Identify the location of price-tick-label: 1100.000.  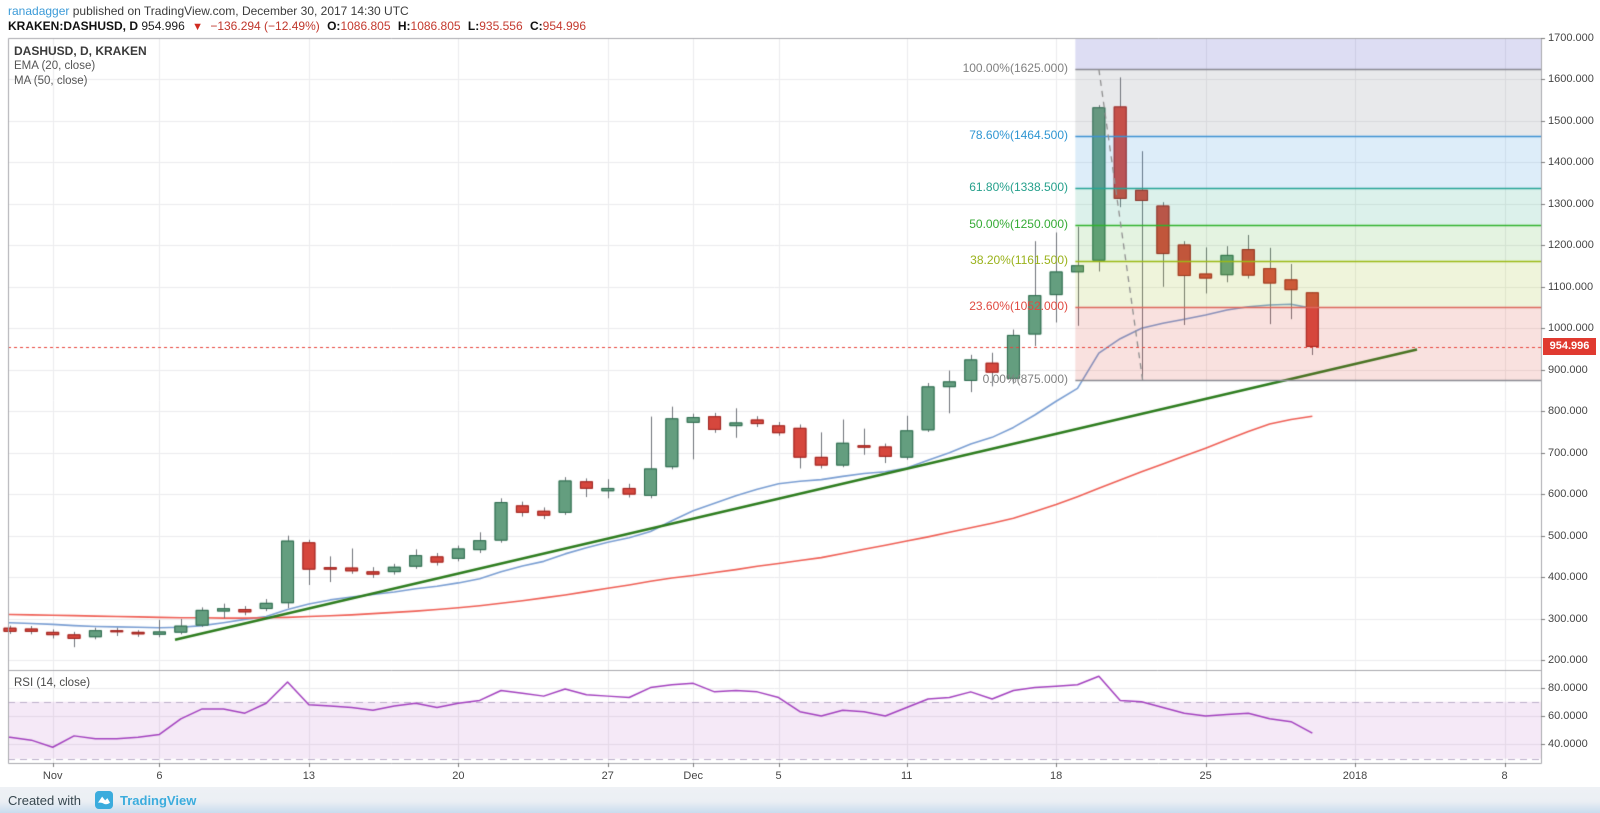
(1571, 286).